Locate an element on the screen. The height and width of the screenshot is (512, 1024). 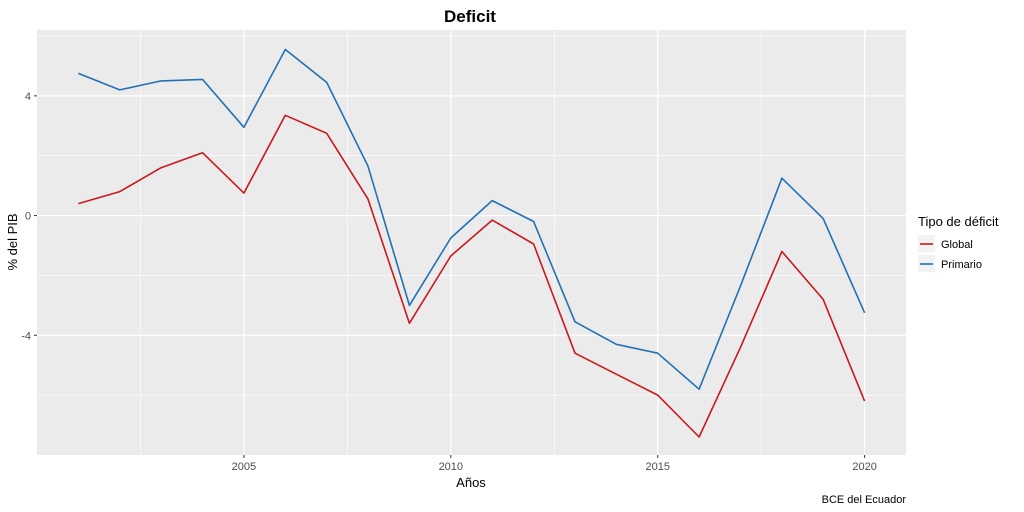
x-axis-ticks: 2005 2010 2015 2020 is located at coordinates (554, 464).